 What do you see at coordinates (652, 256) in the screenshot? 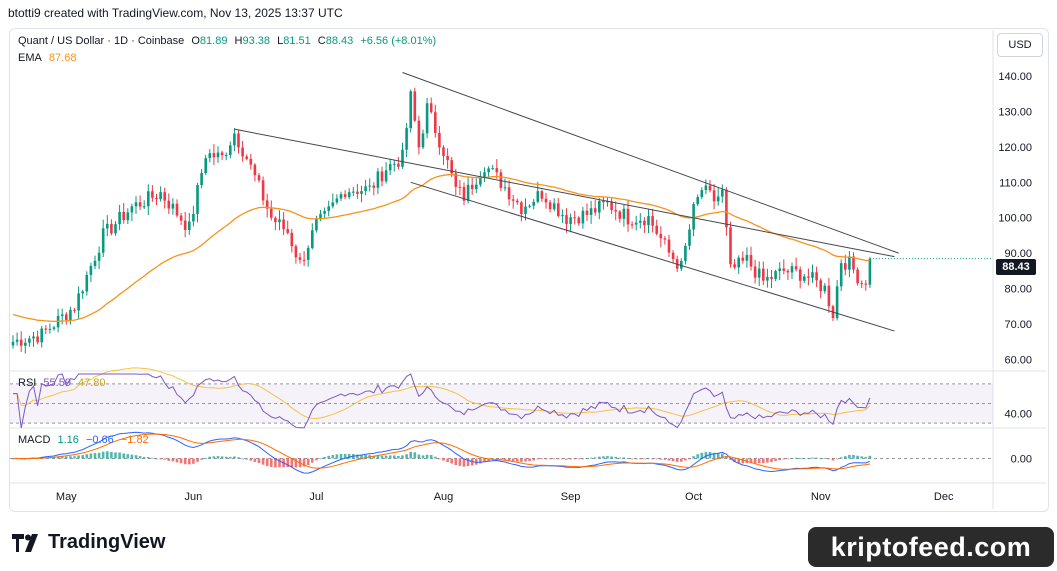
I see `channel-trendline` at bounding box center [652, 256].